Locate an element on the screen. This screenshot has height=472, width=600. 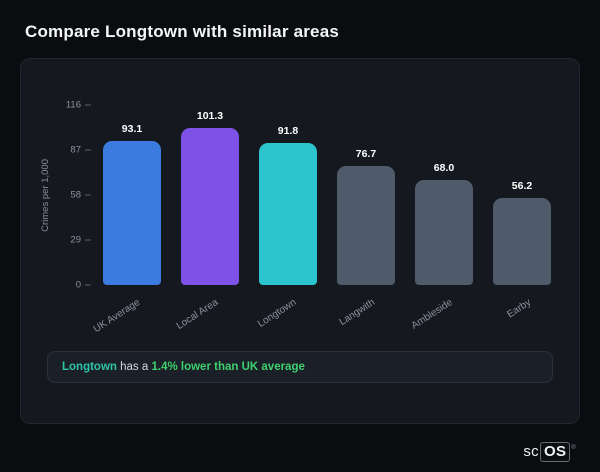
bar-value-label: 76.7 is located at coordinates (366, 154).